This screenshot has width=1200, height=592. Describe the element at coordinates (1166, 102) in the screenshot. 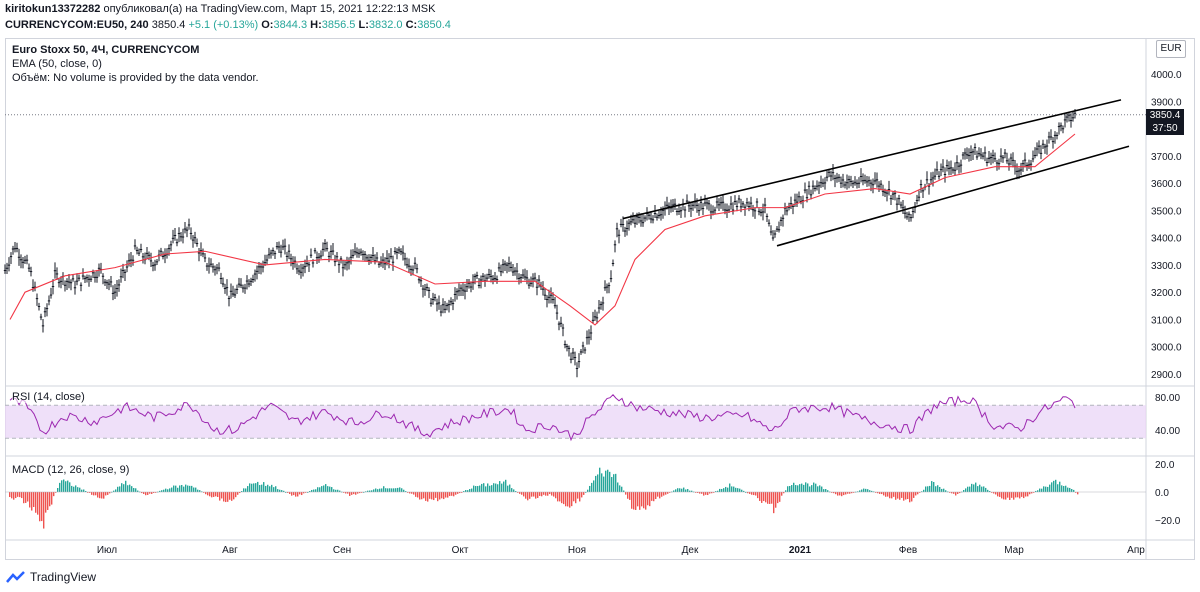

I see `price-axis-label: 3900.0` at that location.